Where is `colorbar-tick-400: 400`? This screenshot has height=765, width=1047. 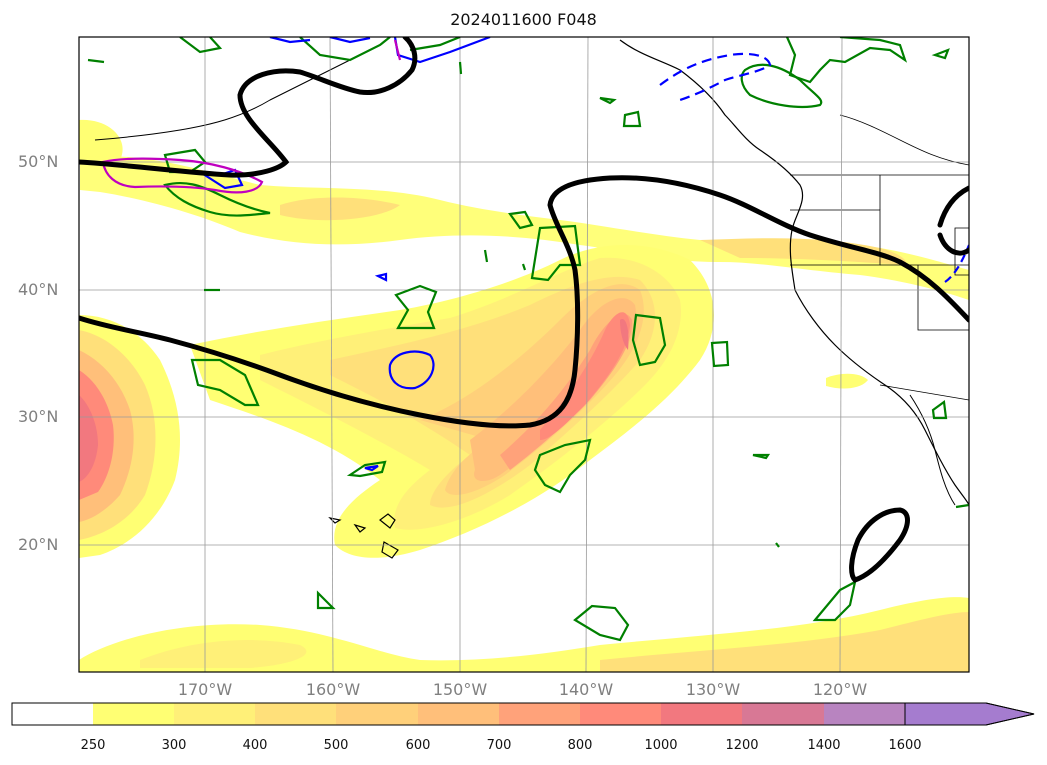 colorbar-tick-400: 400 is located at coordinates (255, 745).